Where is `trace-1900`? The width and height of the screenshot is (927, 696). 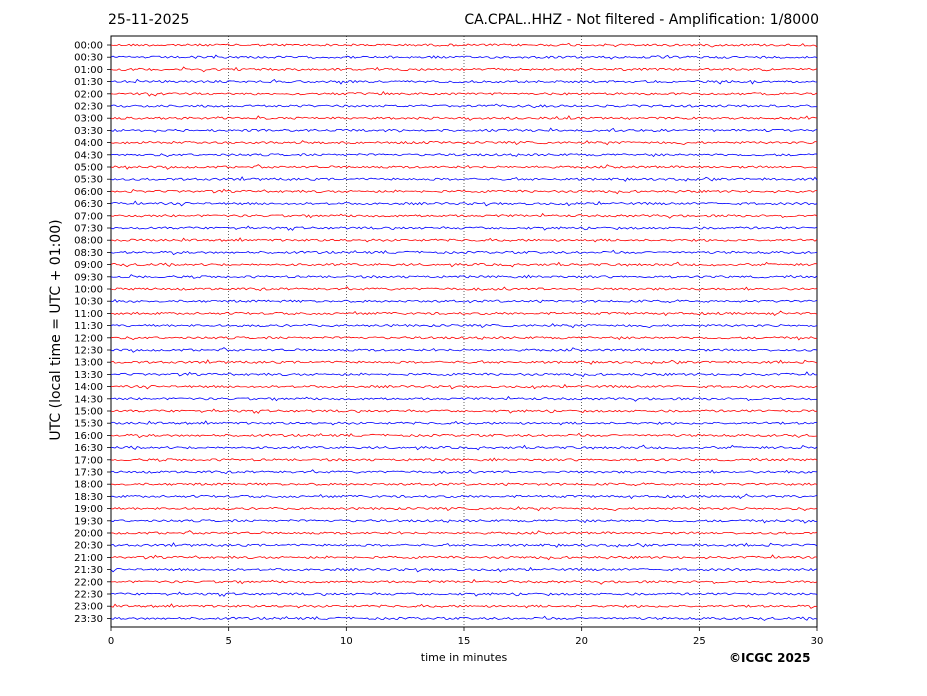
trace-1900 is located at coordinates (464, 509).